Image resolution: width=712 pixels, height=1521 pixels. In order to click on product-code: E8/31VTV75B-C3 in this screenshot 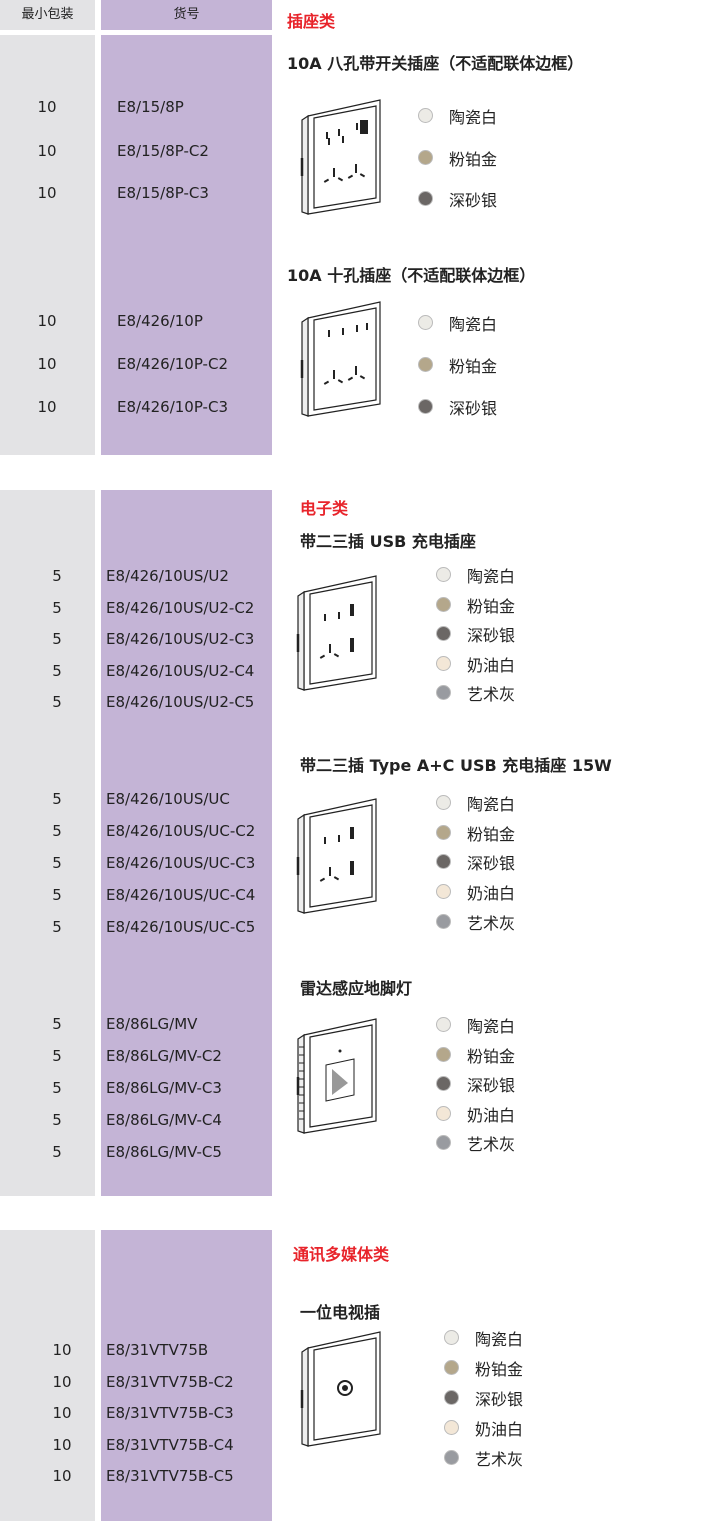, I will do `click(170, 1413)`.